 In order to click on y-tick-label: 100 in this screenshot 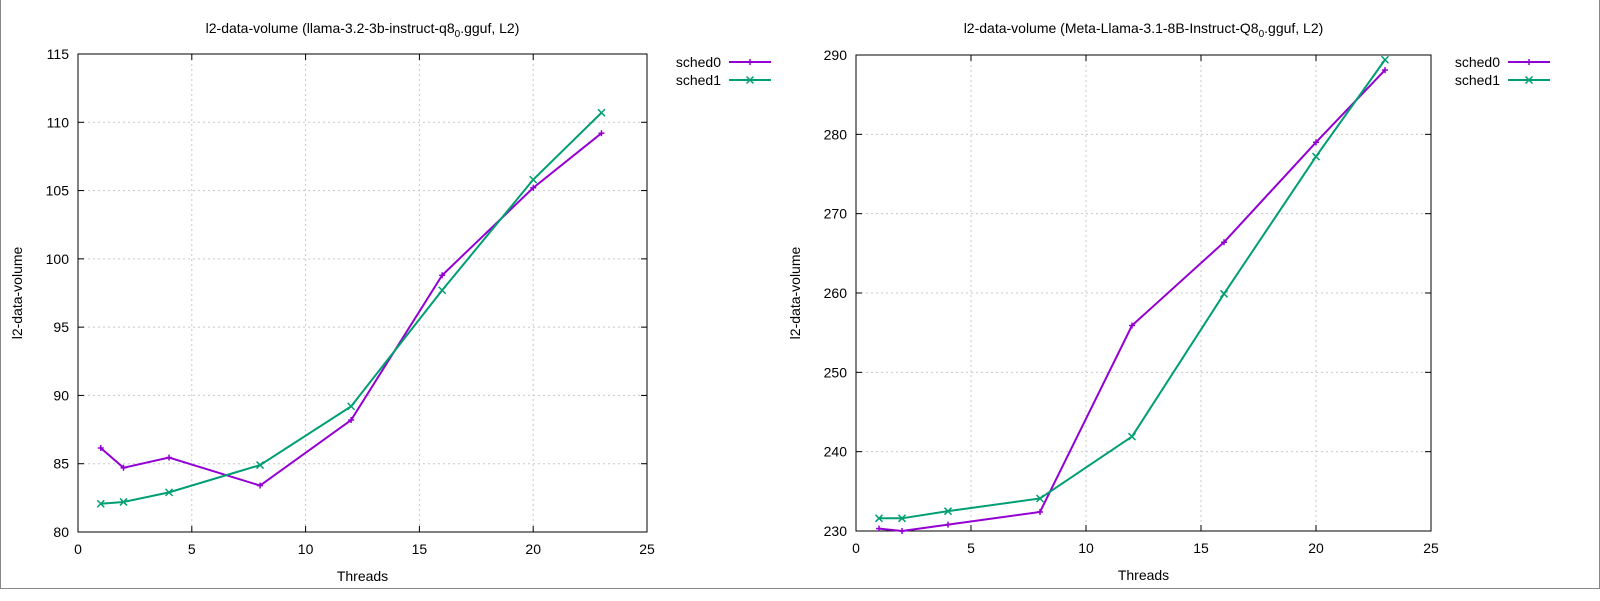, I will do `click(58, 259)`.